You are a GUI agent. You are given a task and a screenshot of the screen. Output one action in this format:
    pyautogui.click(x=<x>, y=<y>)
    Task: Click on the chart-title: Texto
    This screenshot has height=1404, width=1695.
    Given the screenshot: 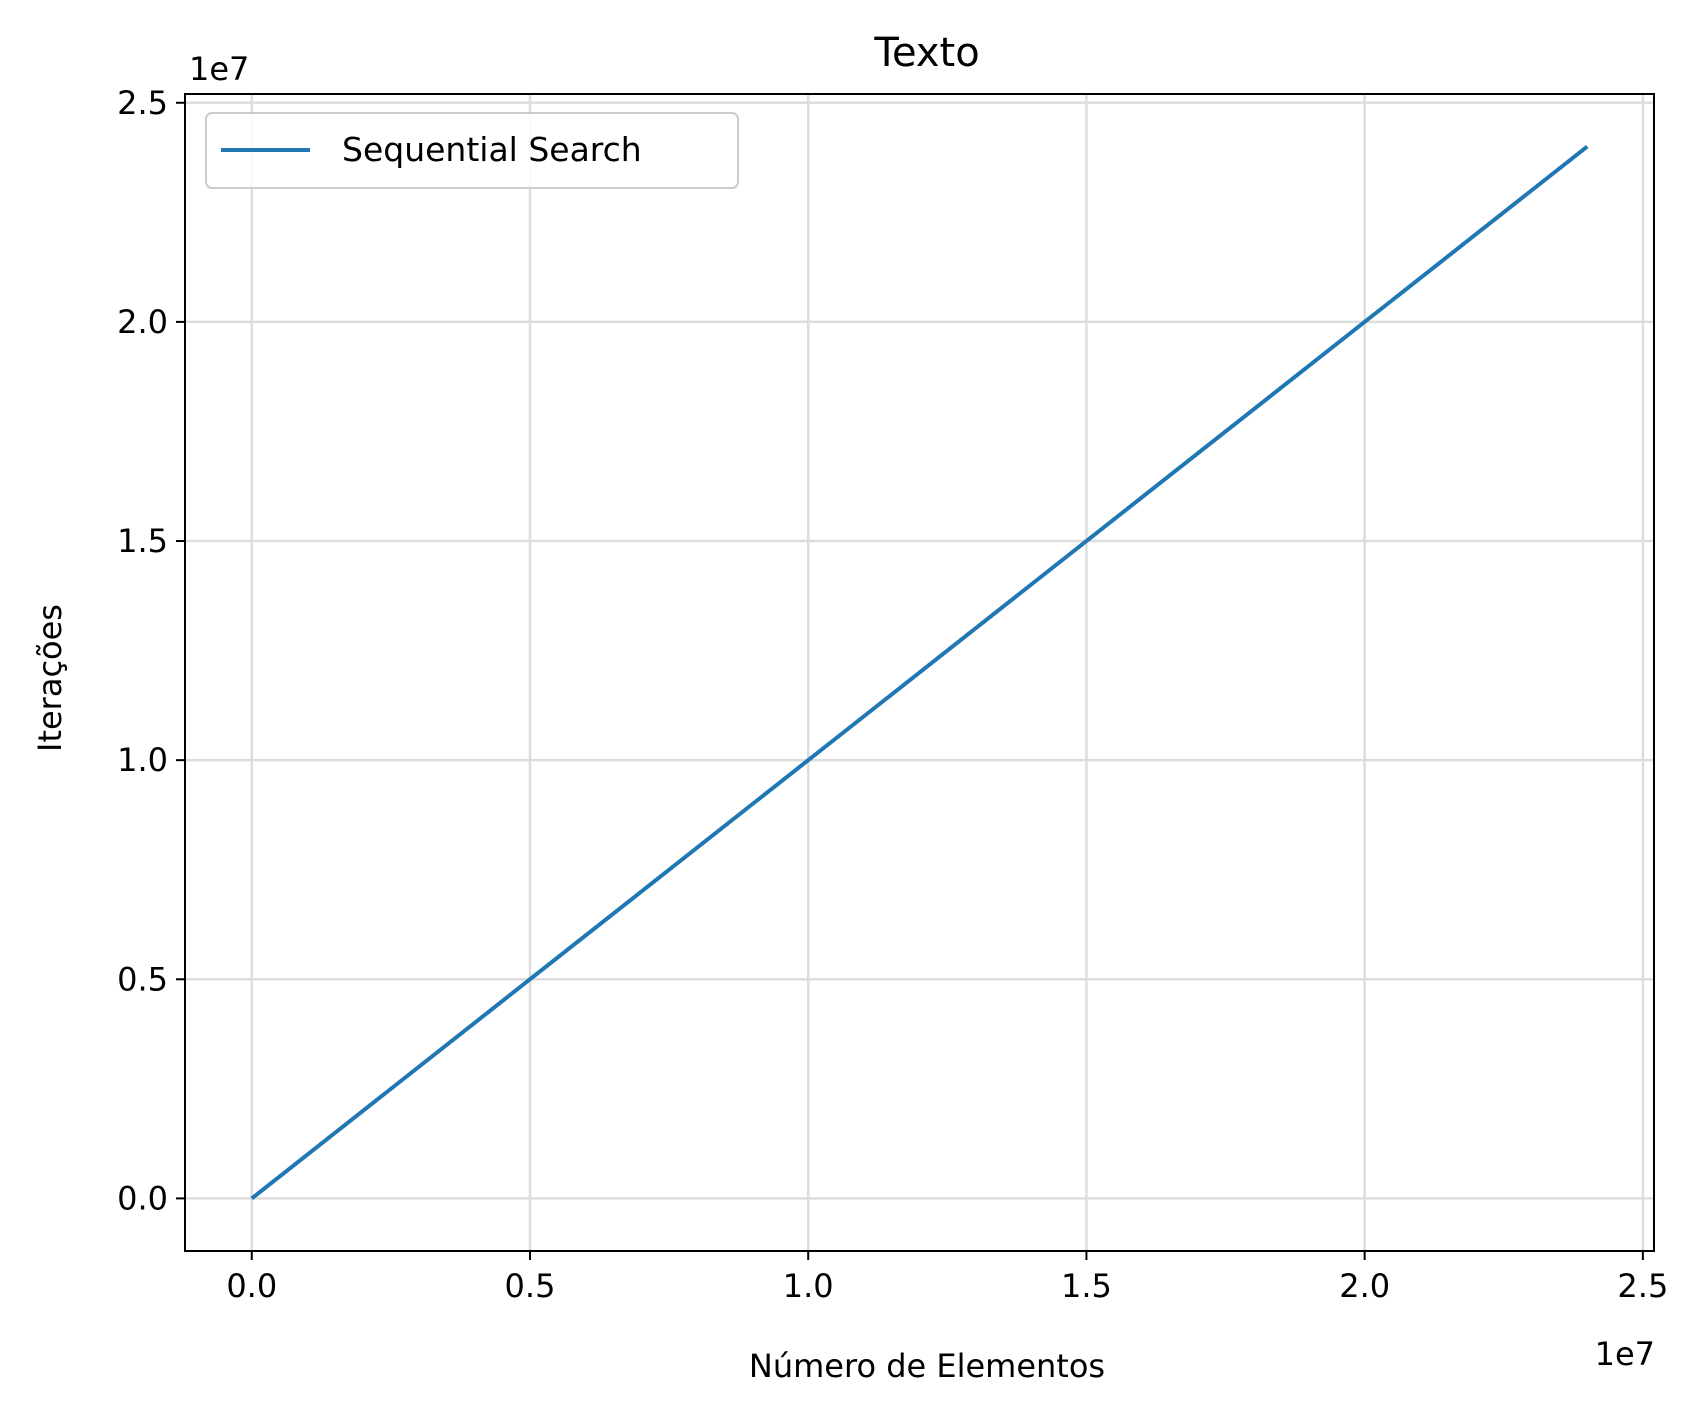 What is the action you would take?
    pyautogui.click(x=926, y=53)
    